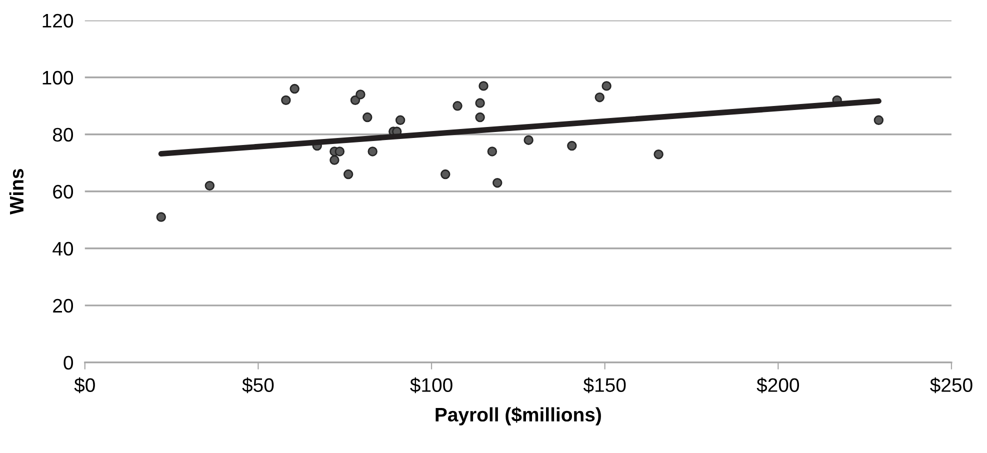 This screenshot has width=987, height=453. Describe the element at coordinates (63, 305) in the screenshot. I see `y-tick-label: 20` at that location.